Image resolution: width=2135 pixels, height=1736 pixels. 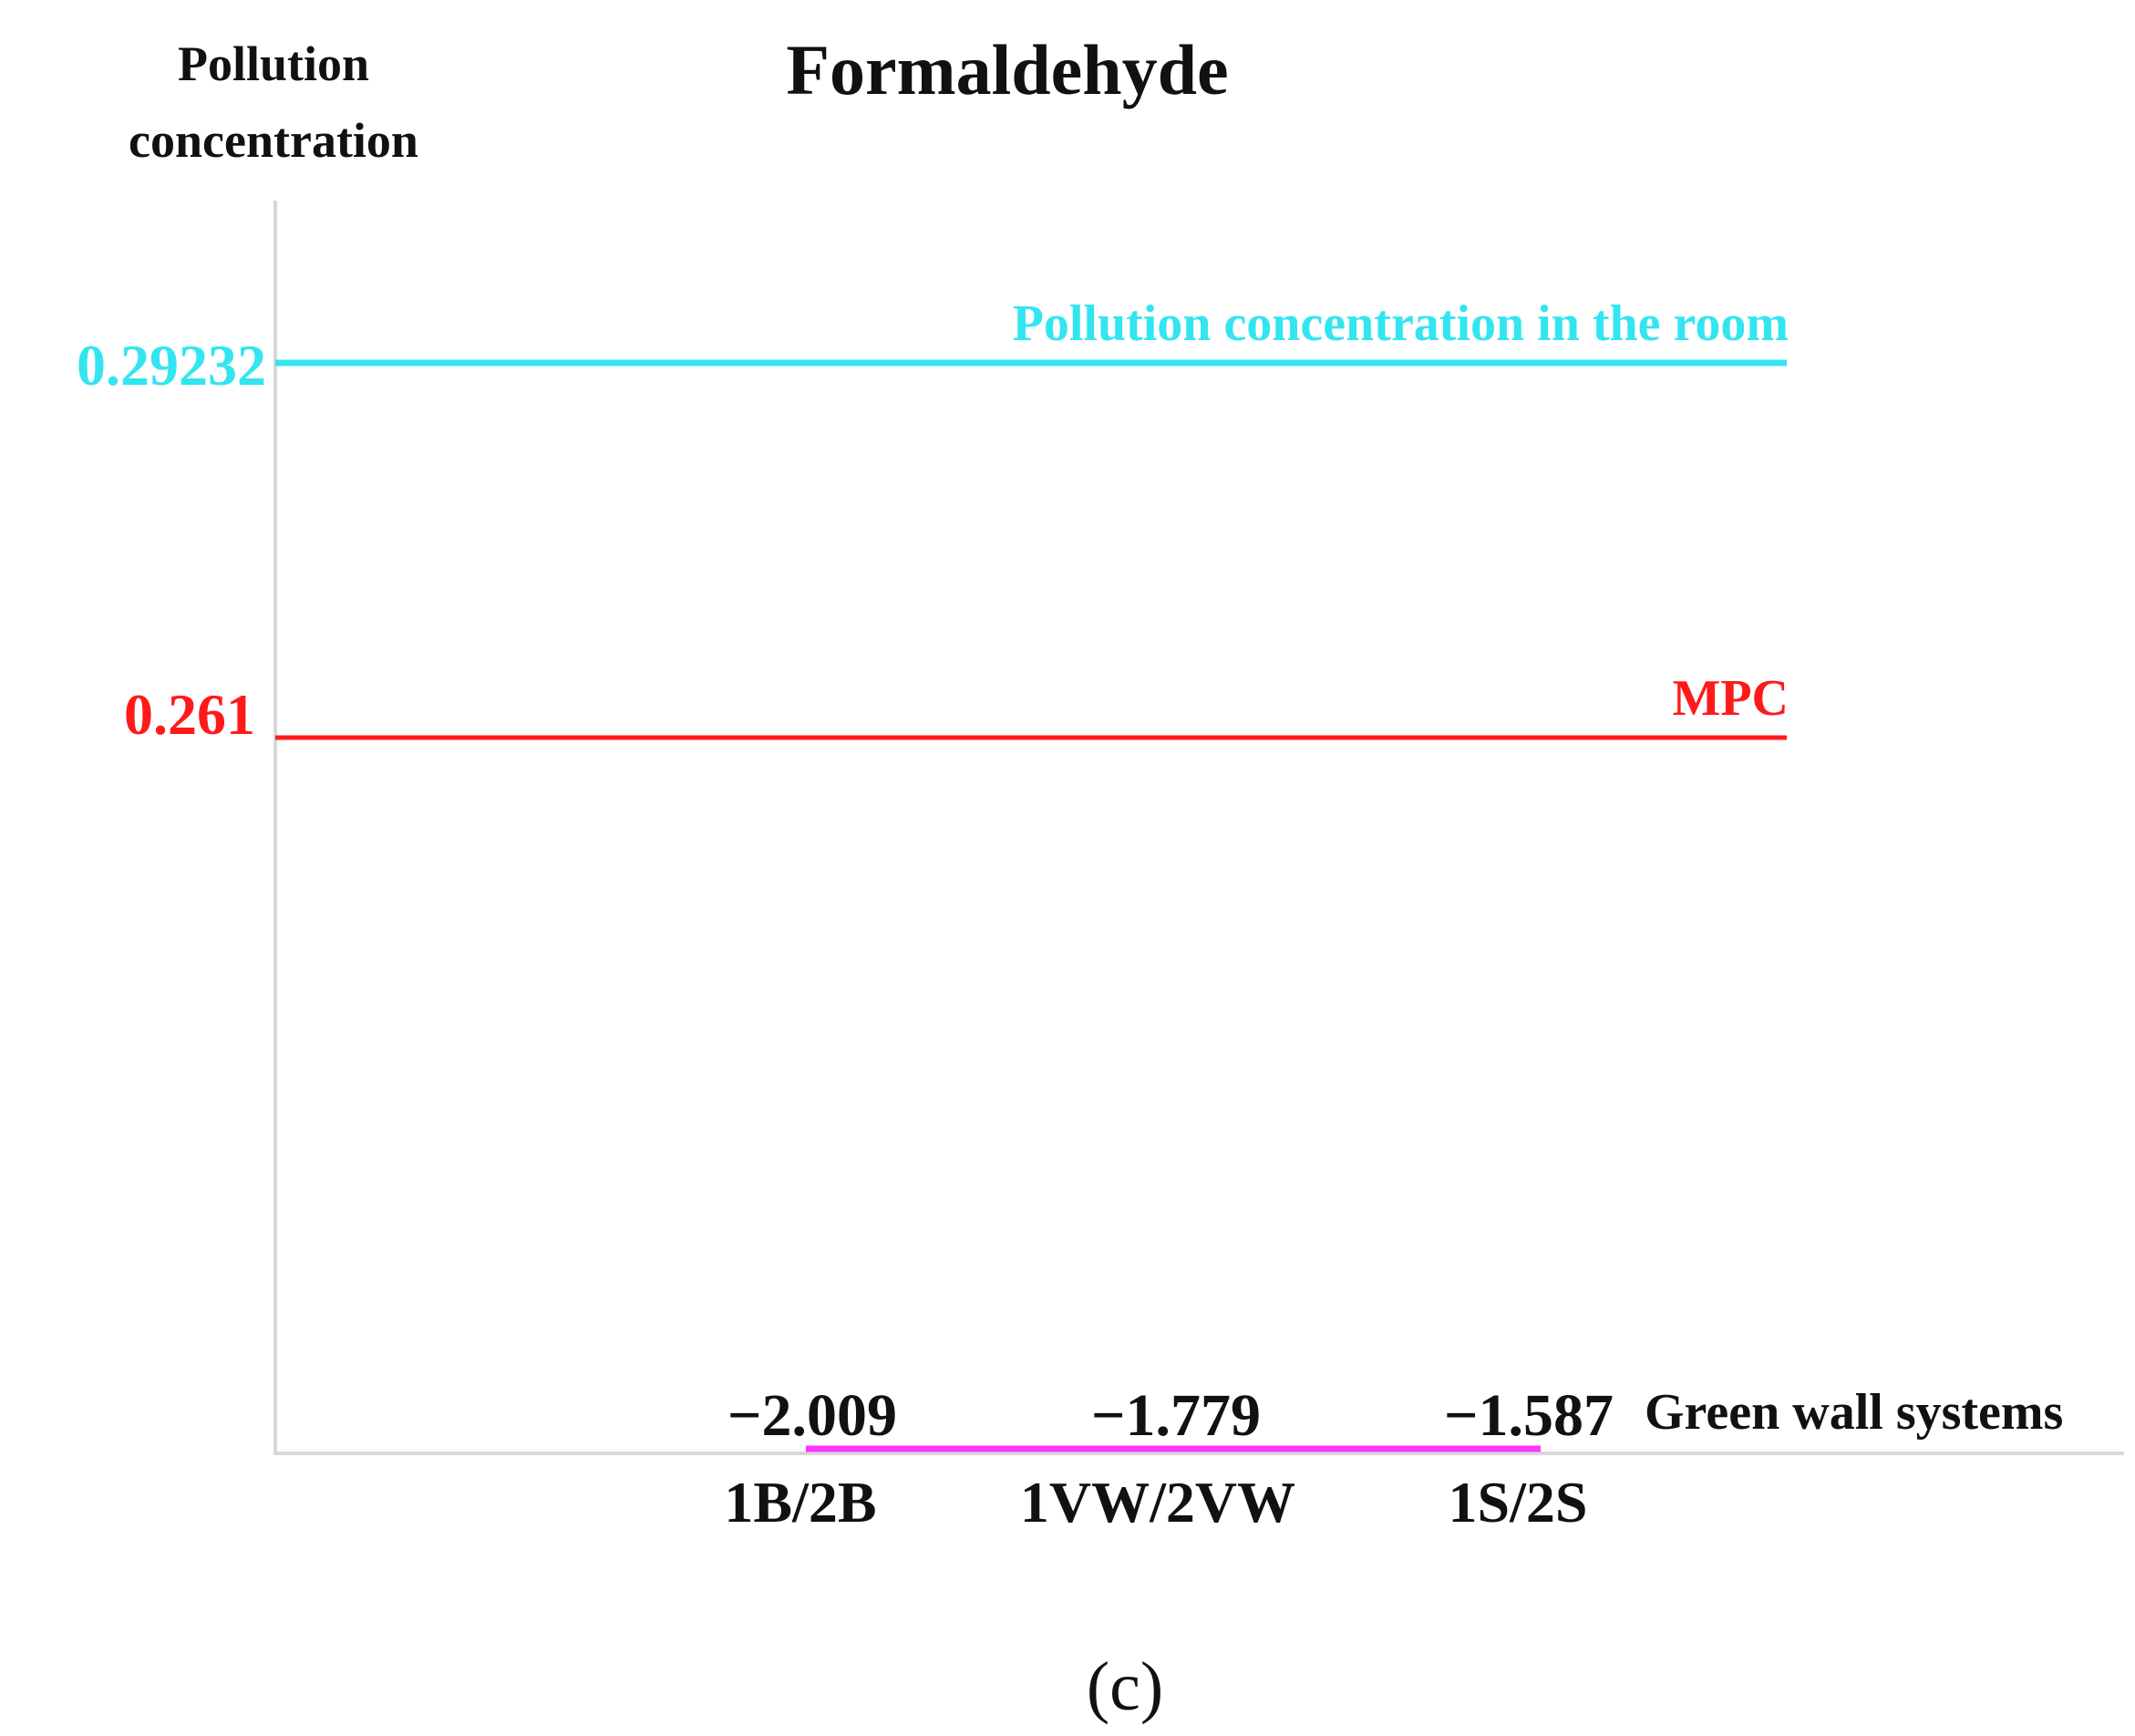 What do you see at coordinates (274, 63) in the screenshot?
I see `y-axis-label-line-1: Pollution` at bounding box center [274, 63].